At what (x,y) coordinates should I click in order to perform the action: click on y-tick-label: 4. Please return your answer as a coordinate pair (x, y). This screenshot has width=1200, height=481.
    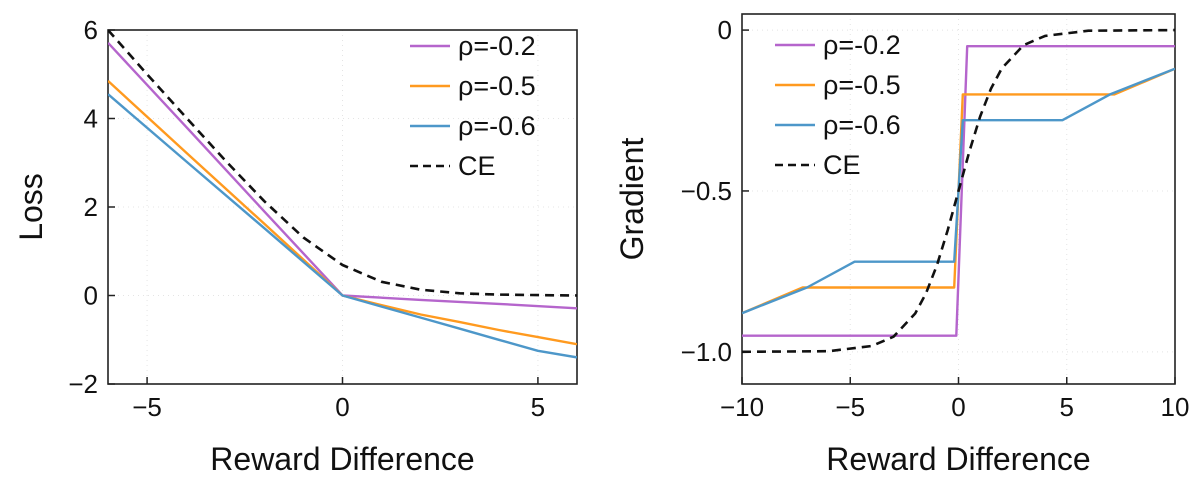
    Looking at the image, I should click on (91, 119).